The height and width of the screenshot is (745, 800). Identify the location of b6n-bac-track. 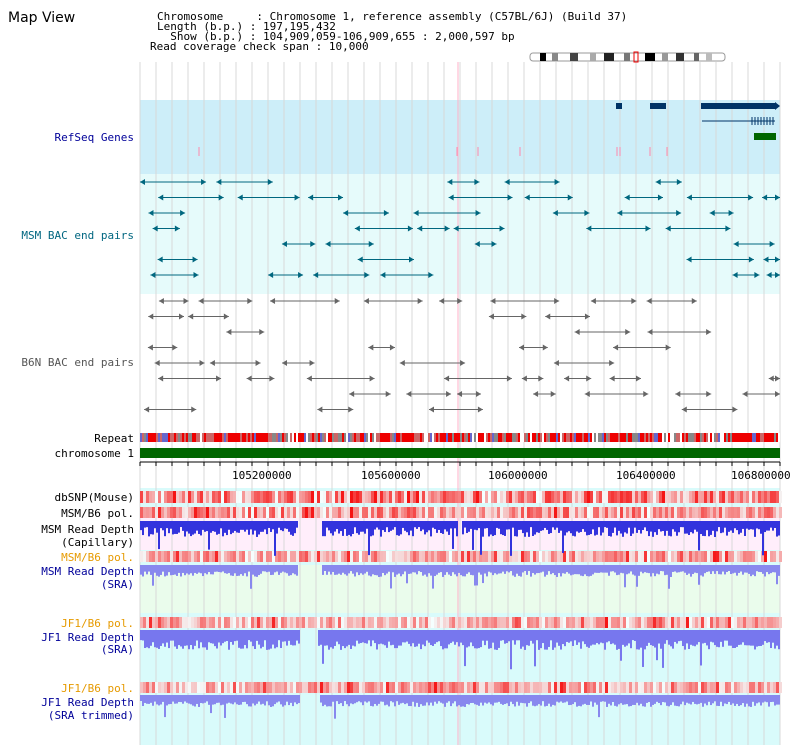
(462, 355).